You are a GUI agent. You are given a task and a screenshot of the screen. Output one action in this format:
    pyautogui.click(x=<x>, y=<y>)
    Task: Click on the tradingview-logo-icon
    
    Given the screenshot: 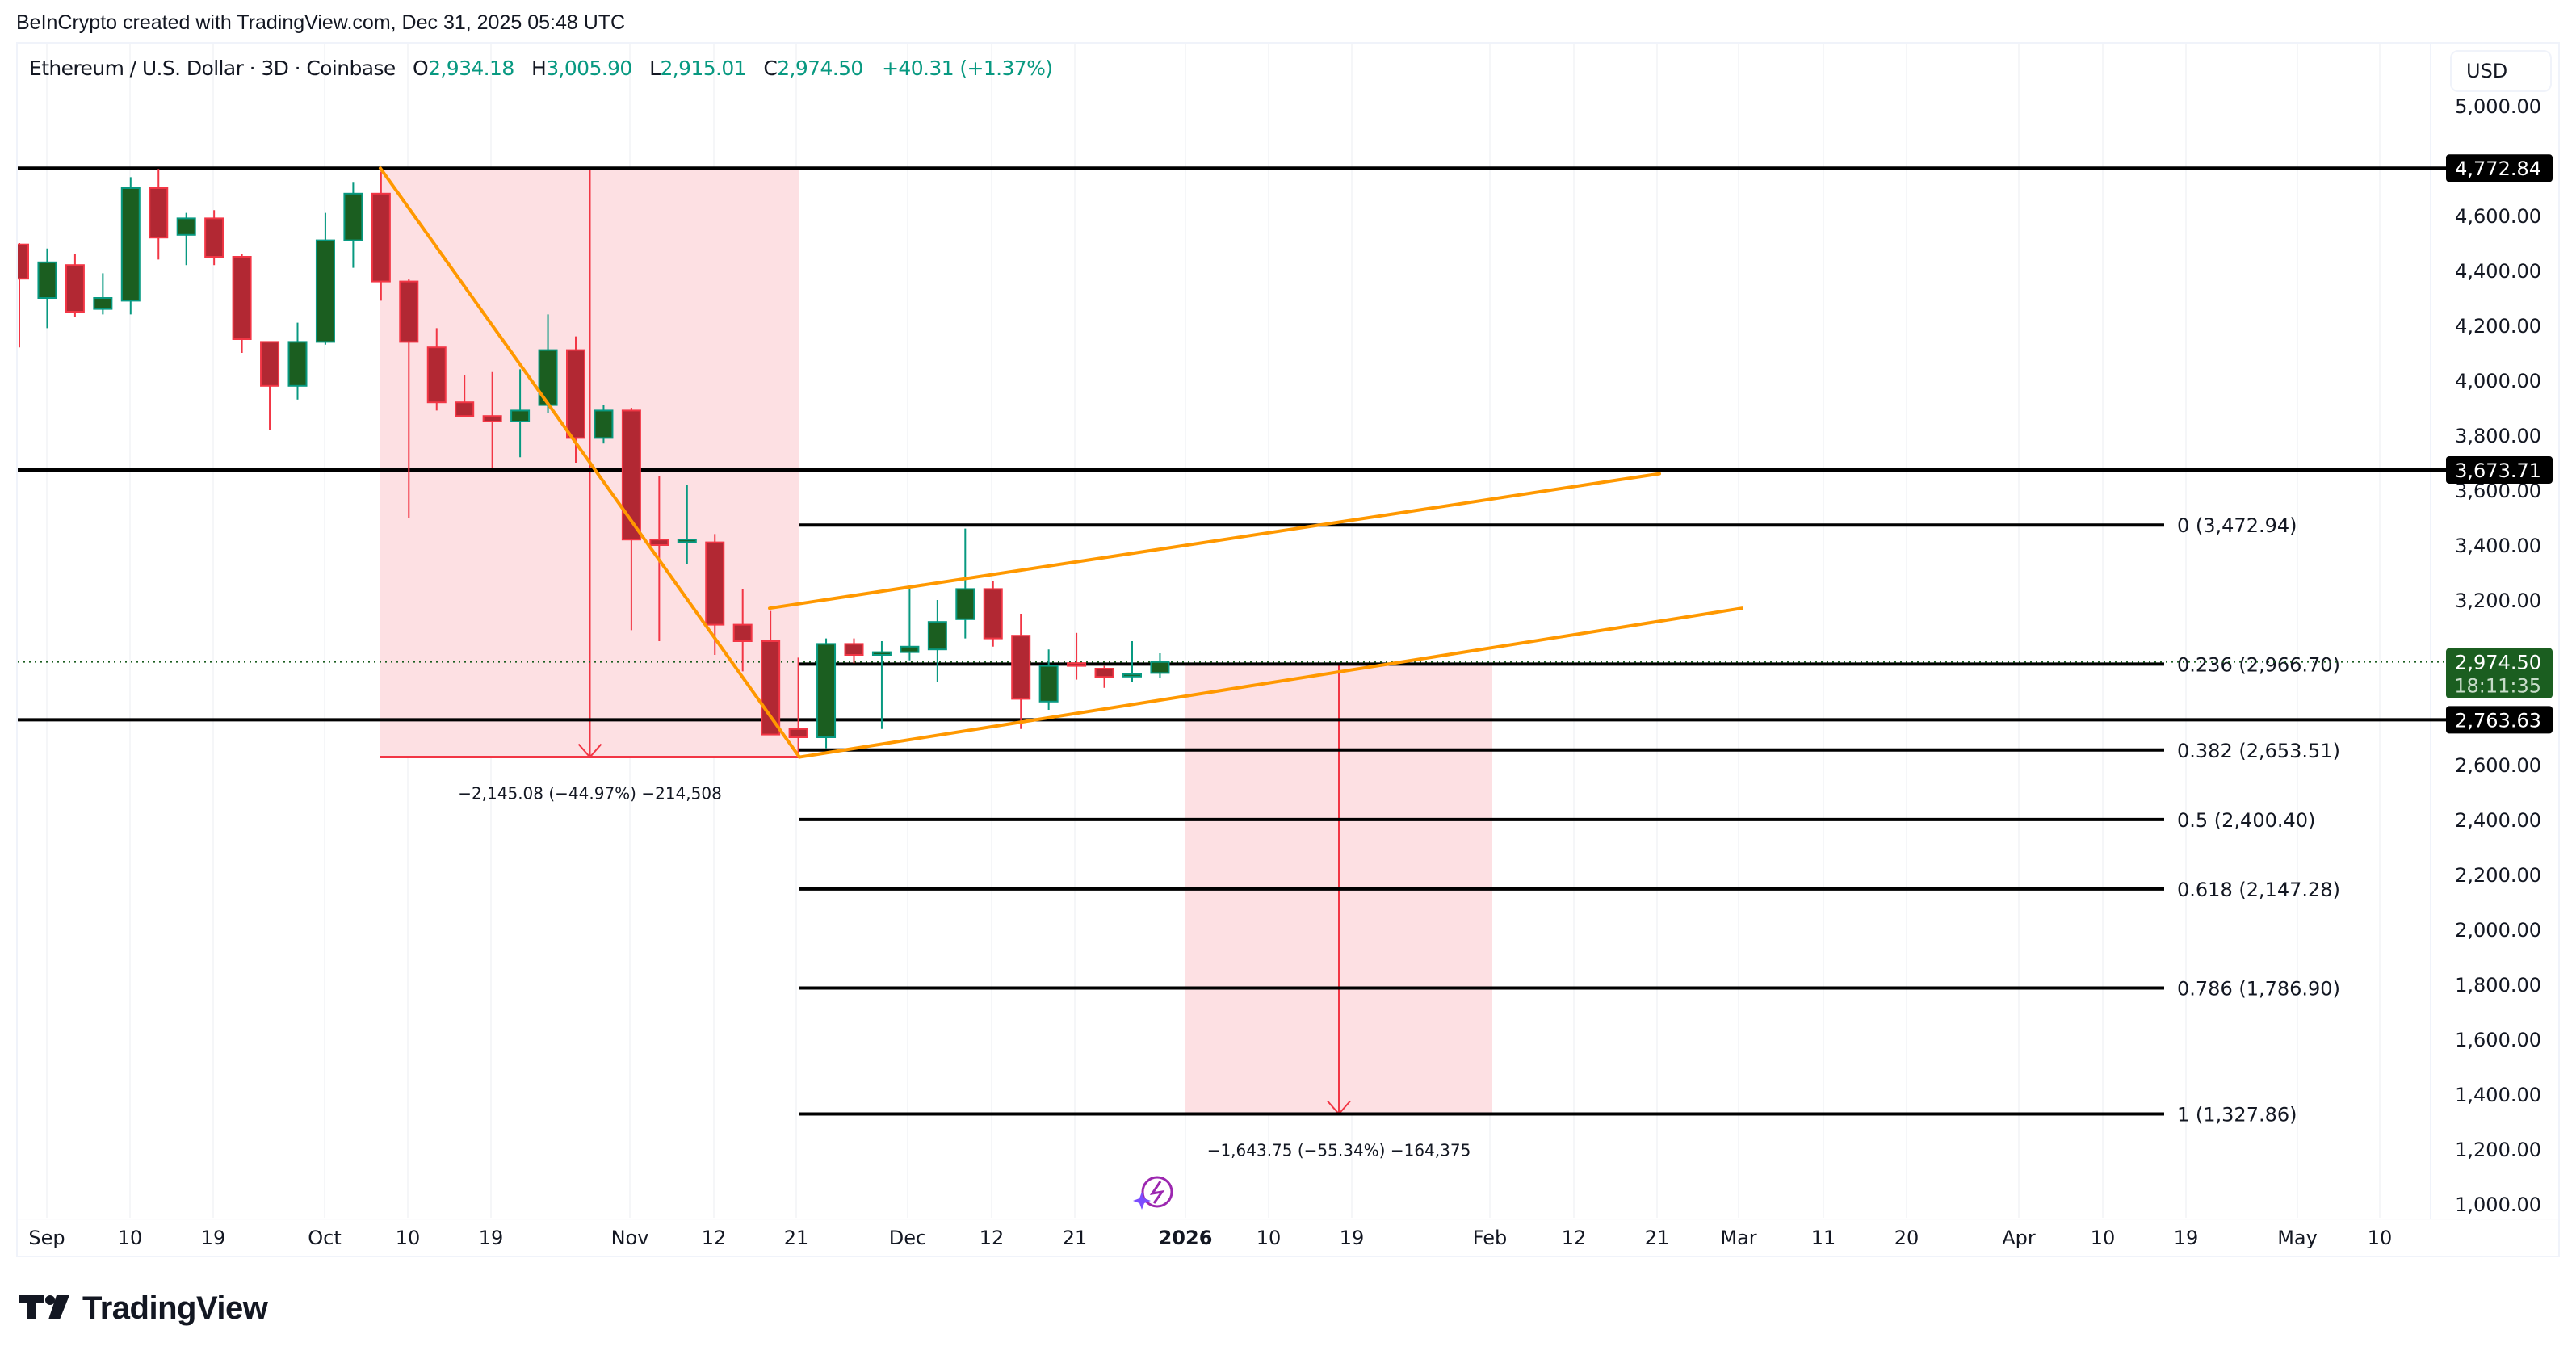 What is the action you would take?
    pyautogui.click(x=44, y=1306)
    